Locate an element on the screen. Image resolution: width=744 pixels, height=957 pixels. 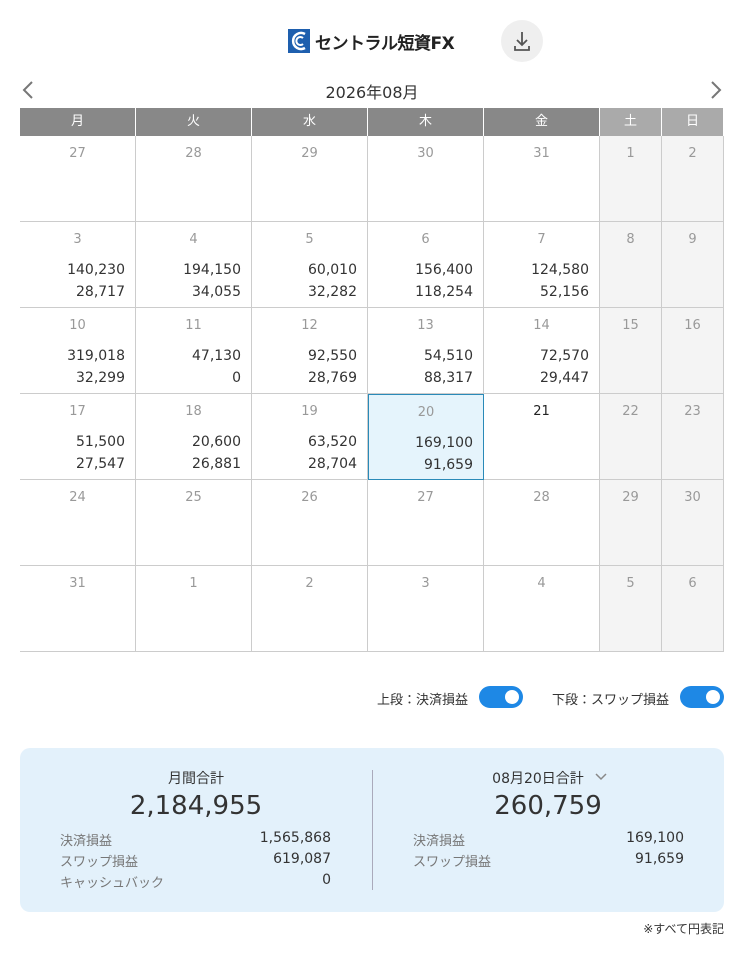
month-title: 2026年08月 is located at coordinates (372, 92).